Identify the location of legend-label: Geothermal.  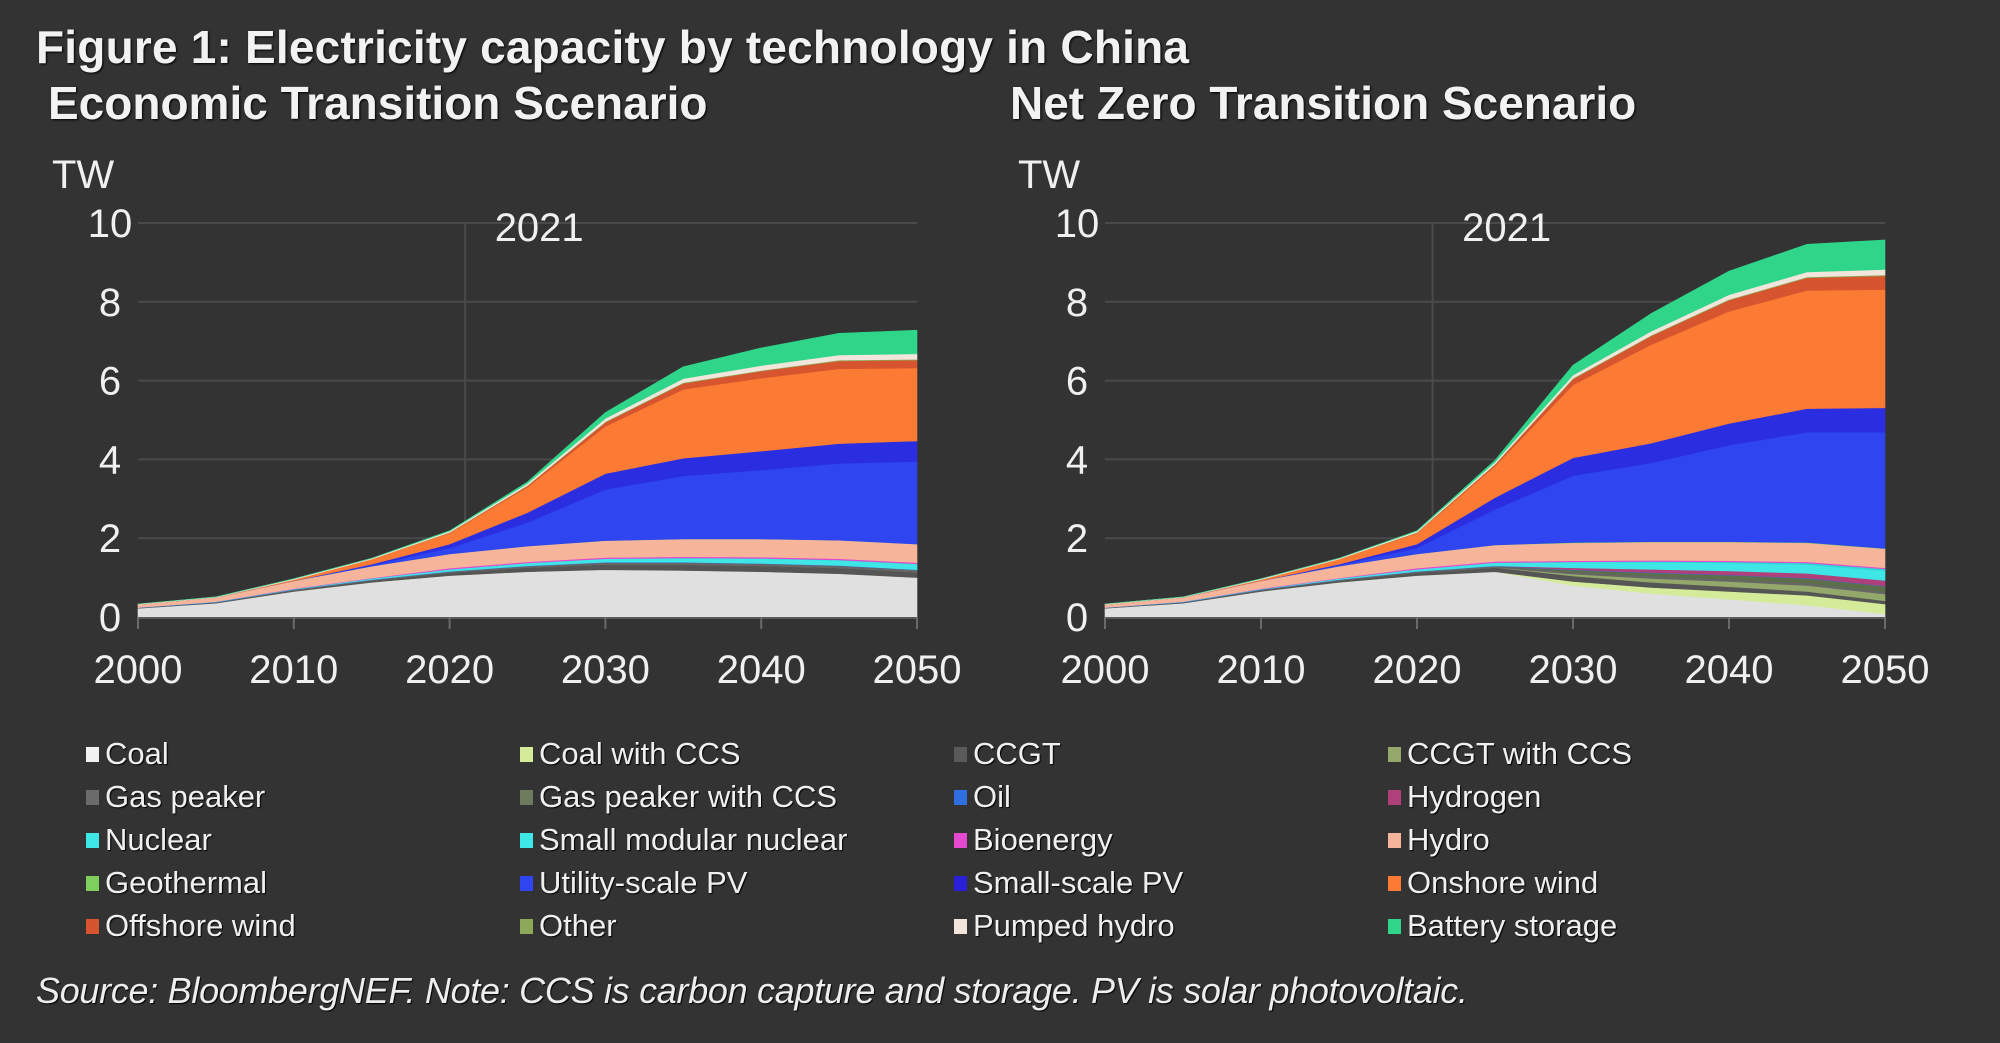
(186, 882).